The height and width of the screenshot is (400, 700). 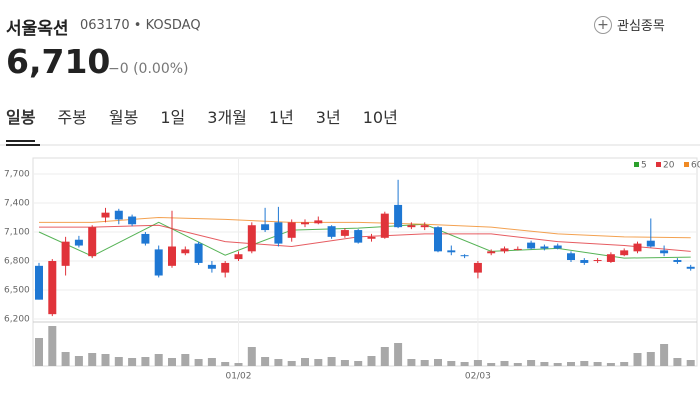 I want to click on tabs: 일봉 주봉 월봉 1일 3개월 1년 3년 10년, so click(x=213, y=123).